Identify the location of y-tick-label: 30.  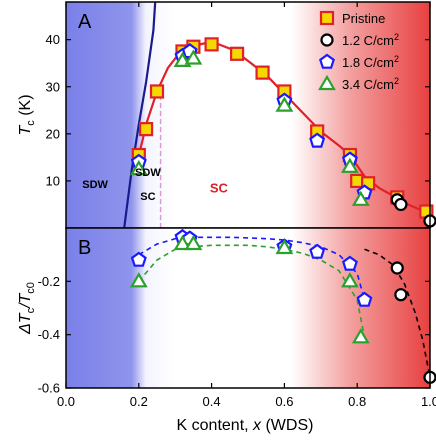
(53, 86).